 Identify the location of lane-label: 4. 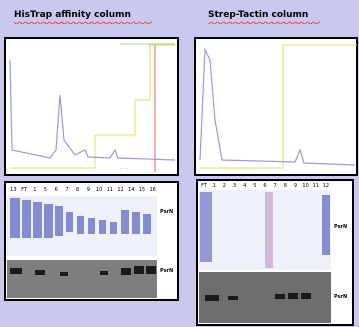
(244, 186).